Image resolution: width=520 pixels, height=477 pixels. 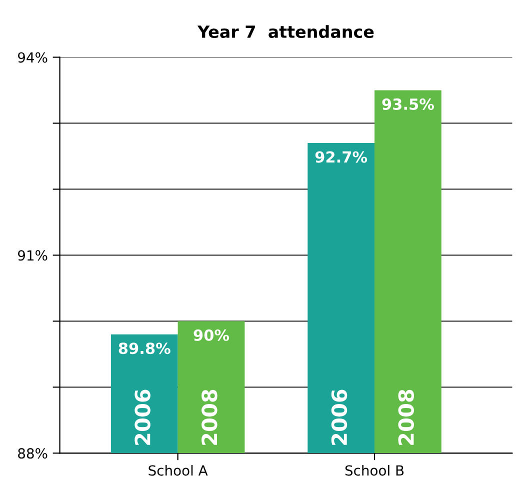 I want to click on data-label: 90%, so click(x=212, y=335).